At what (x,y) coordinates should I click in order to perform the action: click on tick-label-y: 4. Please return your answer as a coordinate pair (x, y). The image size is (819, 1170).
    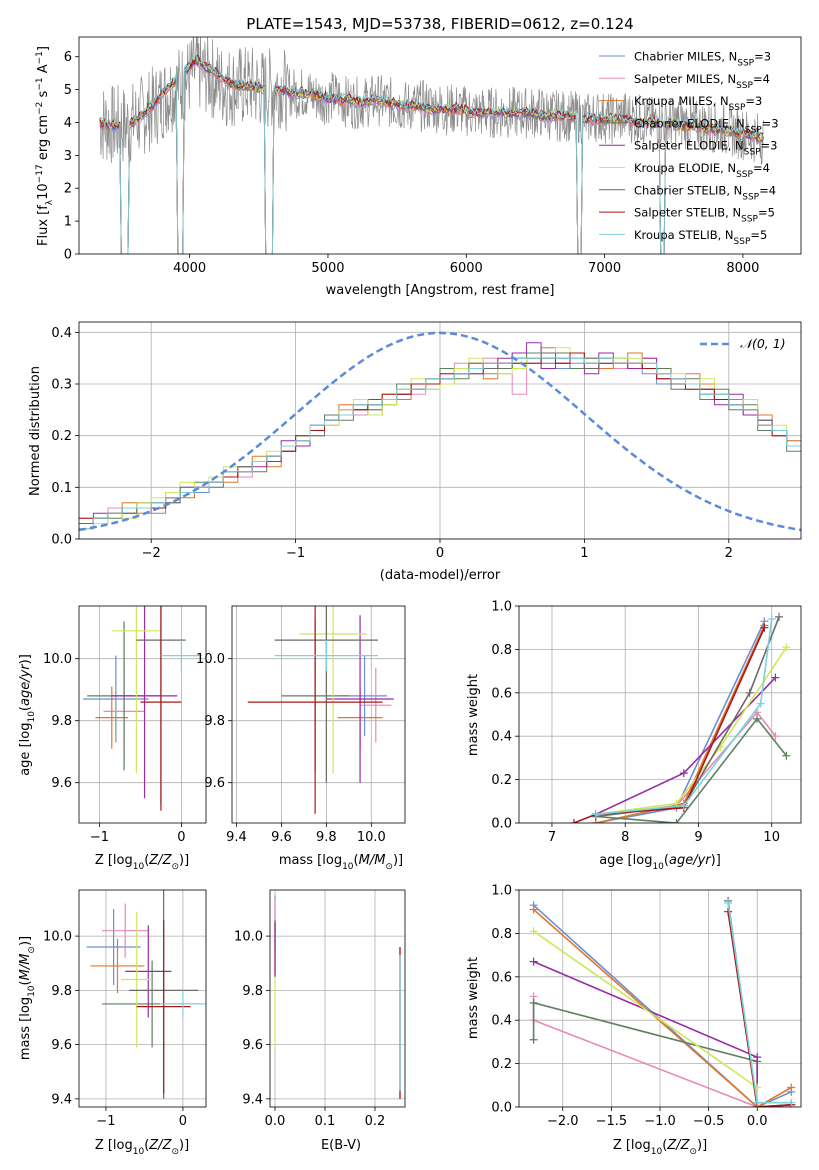
    Looking at the image, I should click on (68, 123).